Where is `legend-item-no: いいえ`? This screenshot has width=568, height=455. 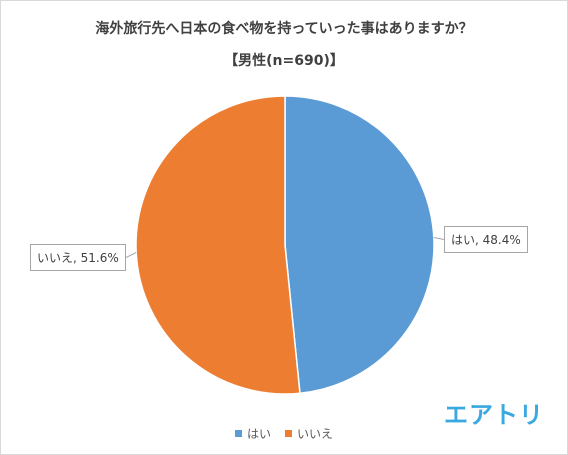 legend-item-no: いいえ is located at coordinates (309, 433).